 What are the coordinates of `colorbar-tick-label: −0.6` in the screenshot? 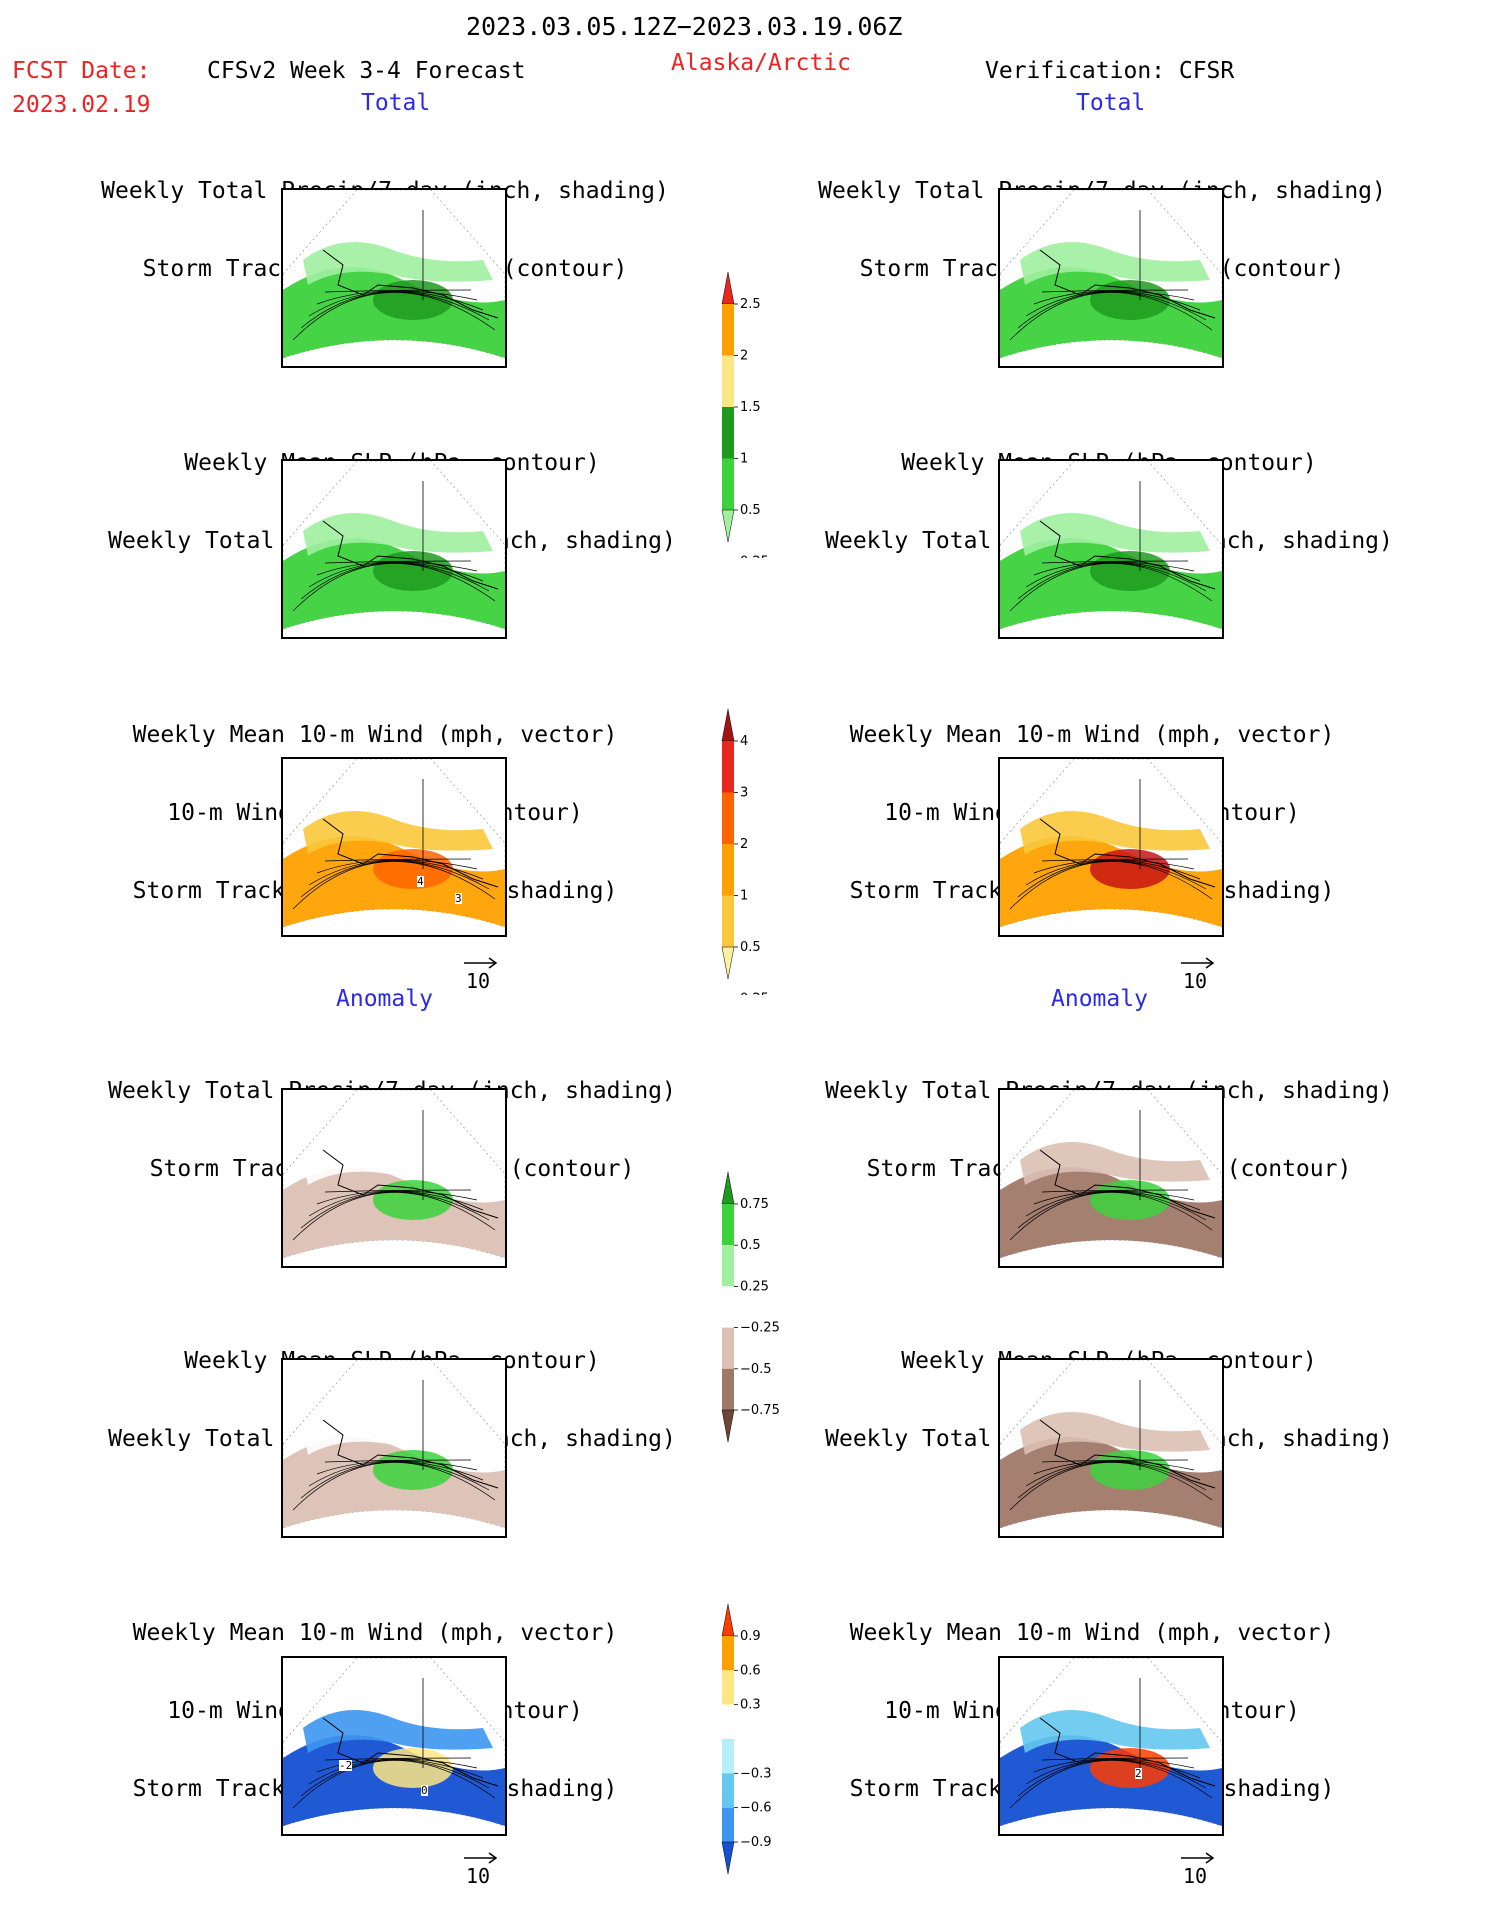 It's located at (756, 1808).